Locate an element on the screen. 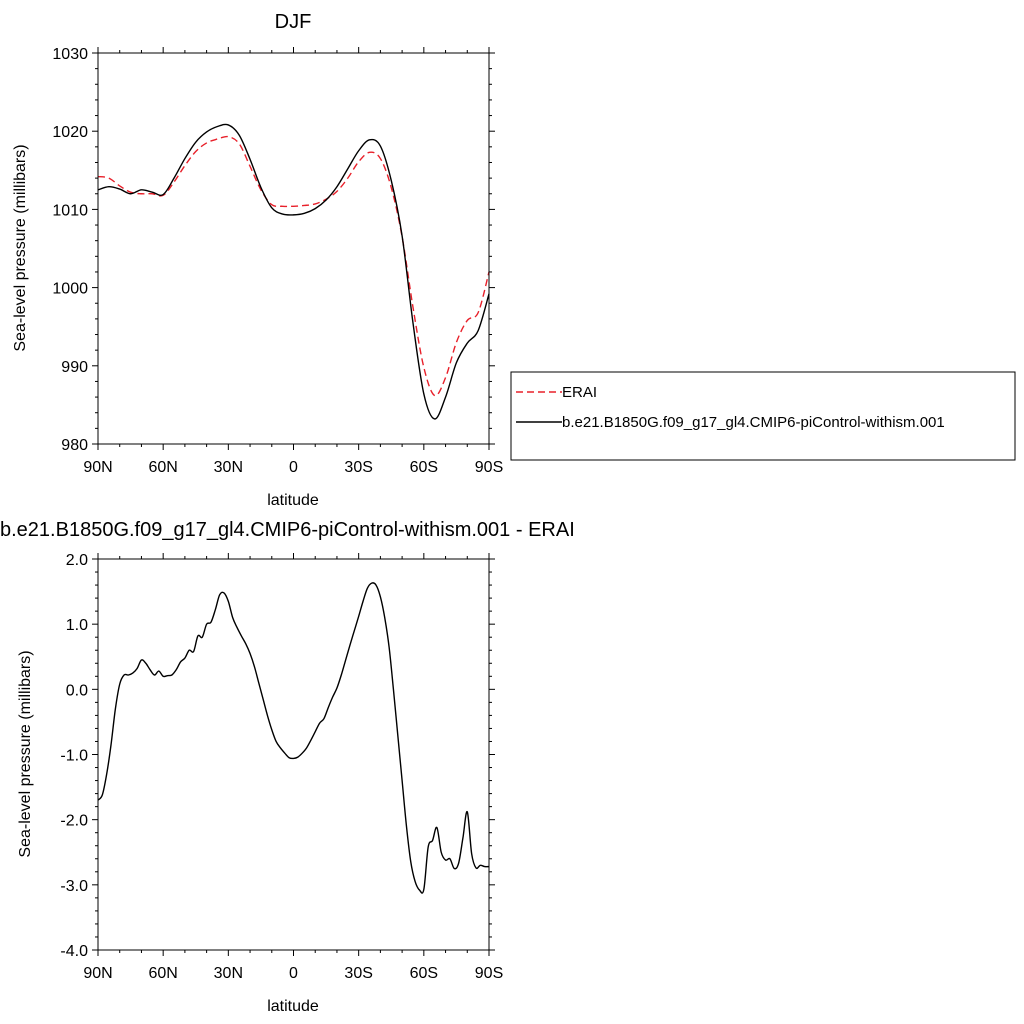 The width and height of the screenshot is (1024, 1024). x-axis-label: latitude is located at coordinates (293, 500).